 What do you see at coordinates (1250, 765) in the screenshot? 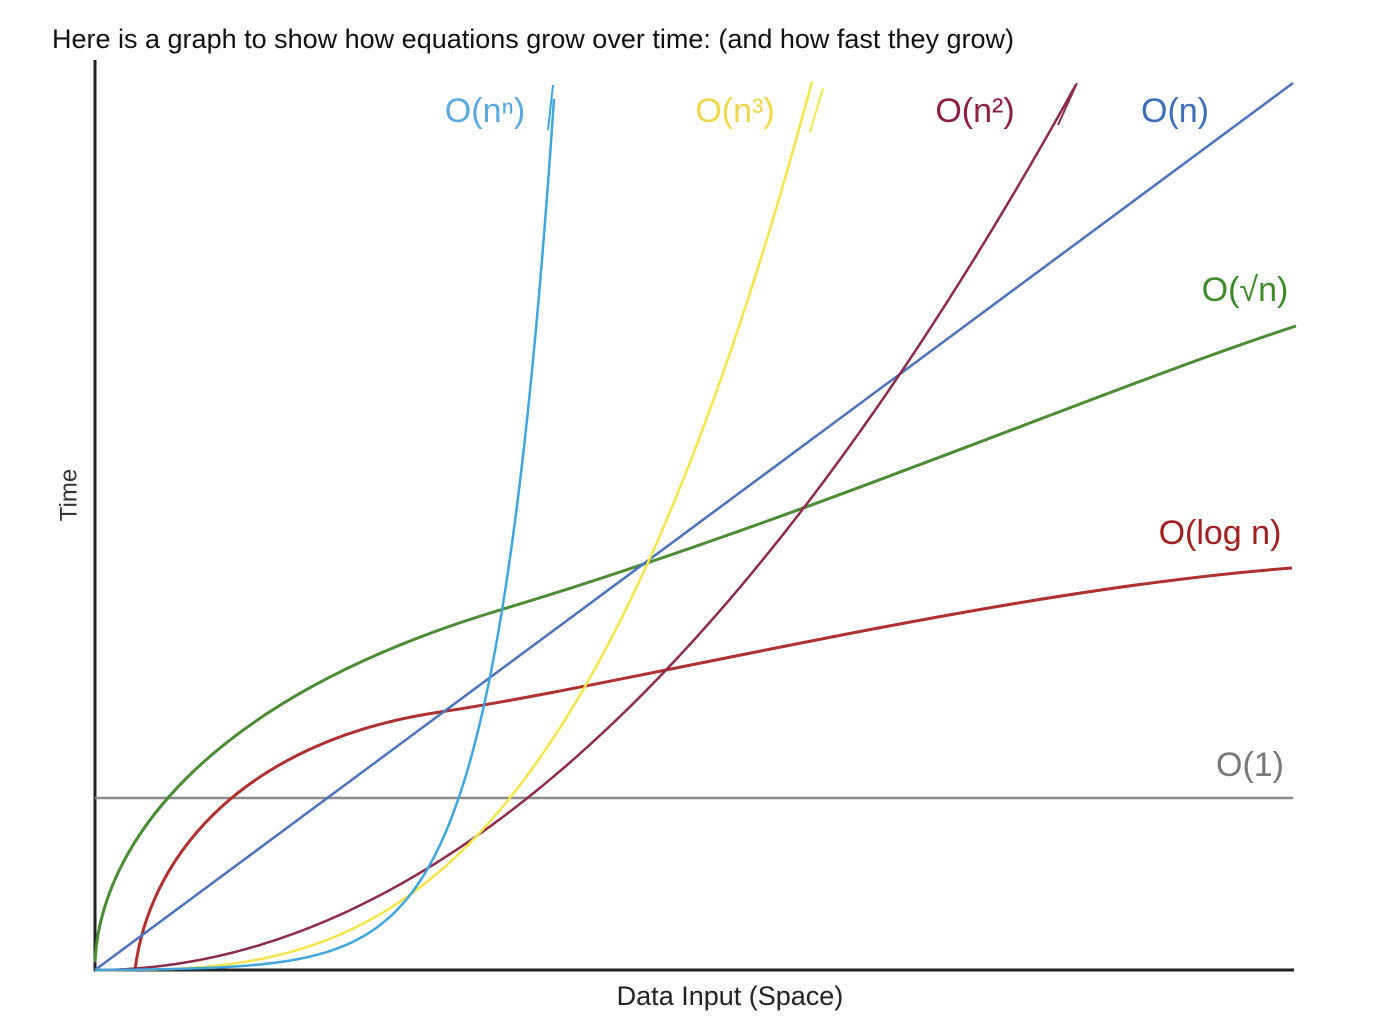
I see `curve-label: O(1)` at bounding box center [1250, 765].